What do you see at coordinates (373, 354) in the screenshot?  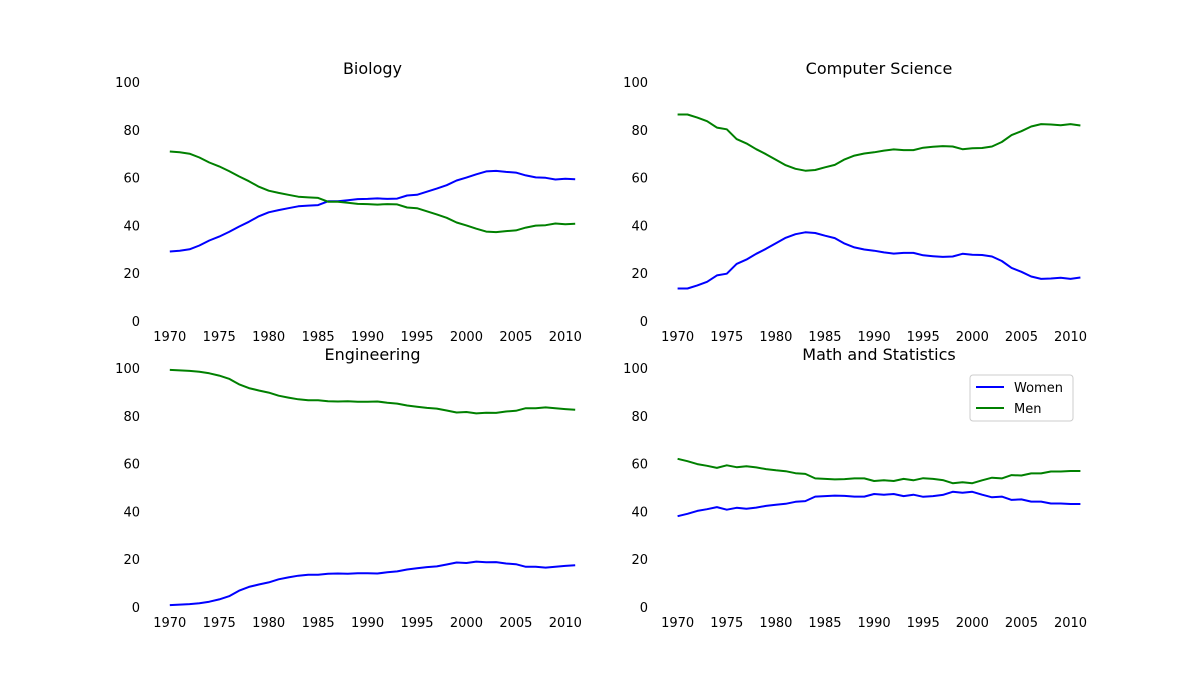 I see `chart-title: Engineering` at bounding box center [373, 354].